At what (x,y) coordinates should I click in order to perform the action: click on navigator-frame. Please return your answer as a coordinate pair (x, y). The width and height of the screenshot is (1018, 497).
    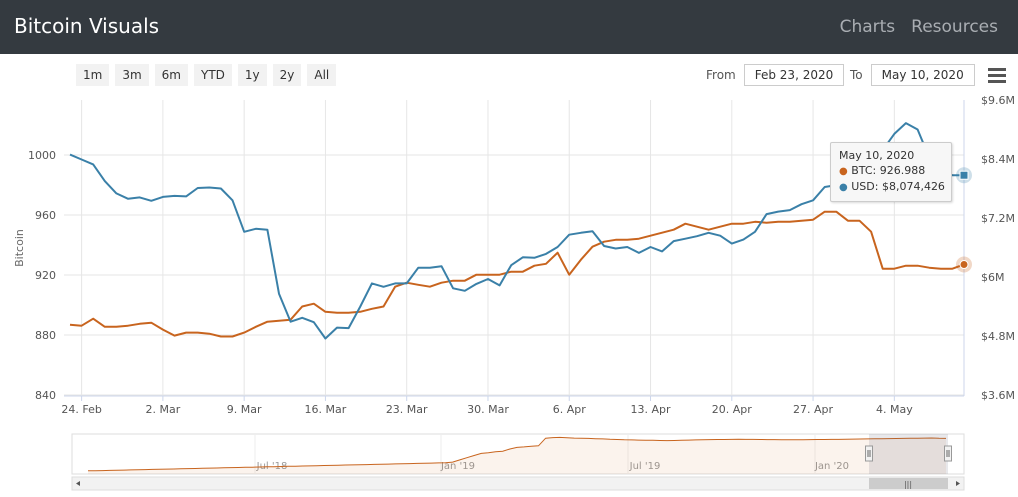
    Looking at the image, I should click on (518, 454).